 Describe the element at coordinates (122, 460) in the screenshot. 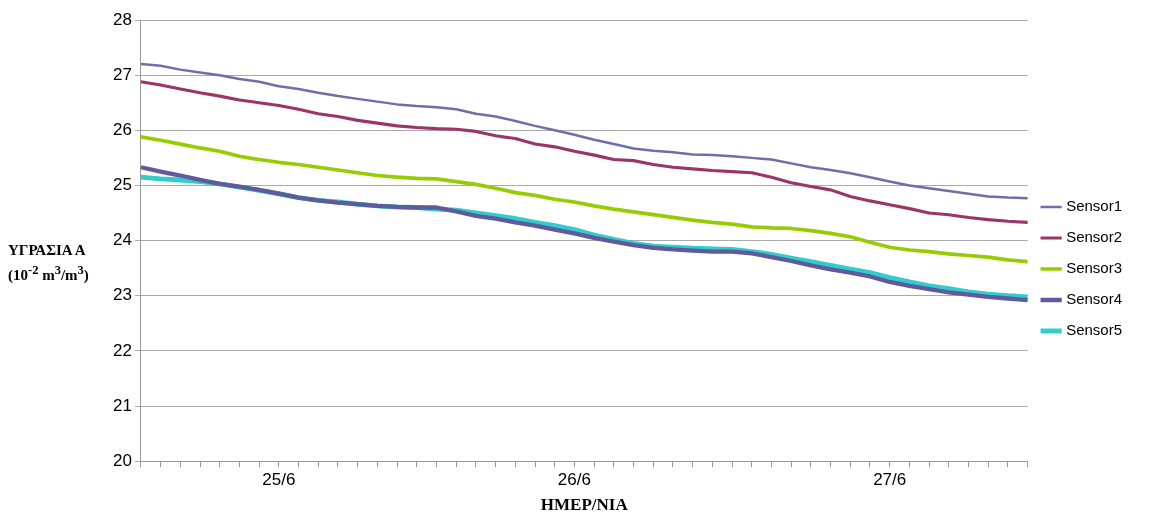

I see `y-tick-label: 20` at that location.